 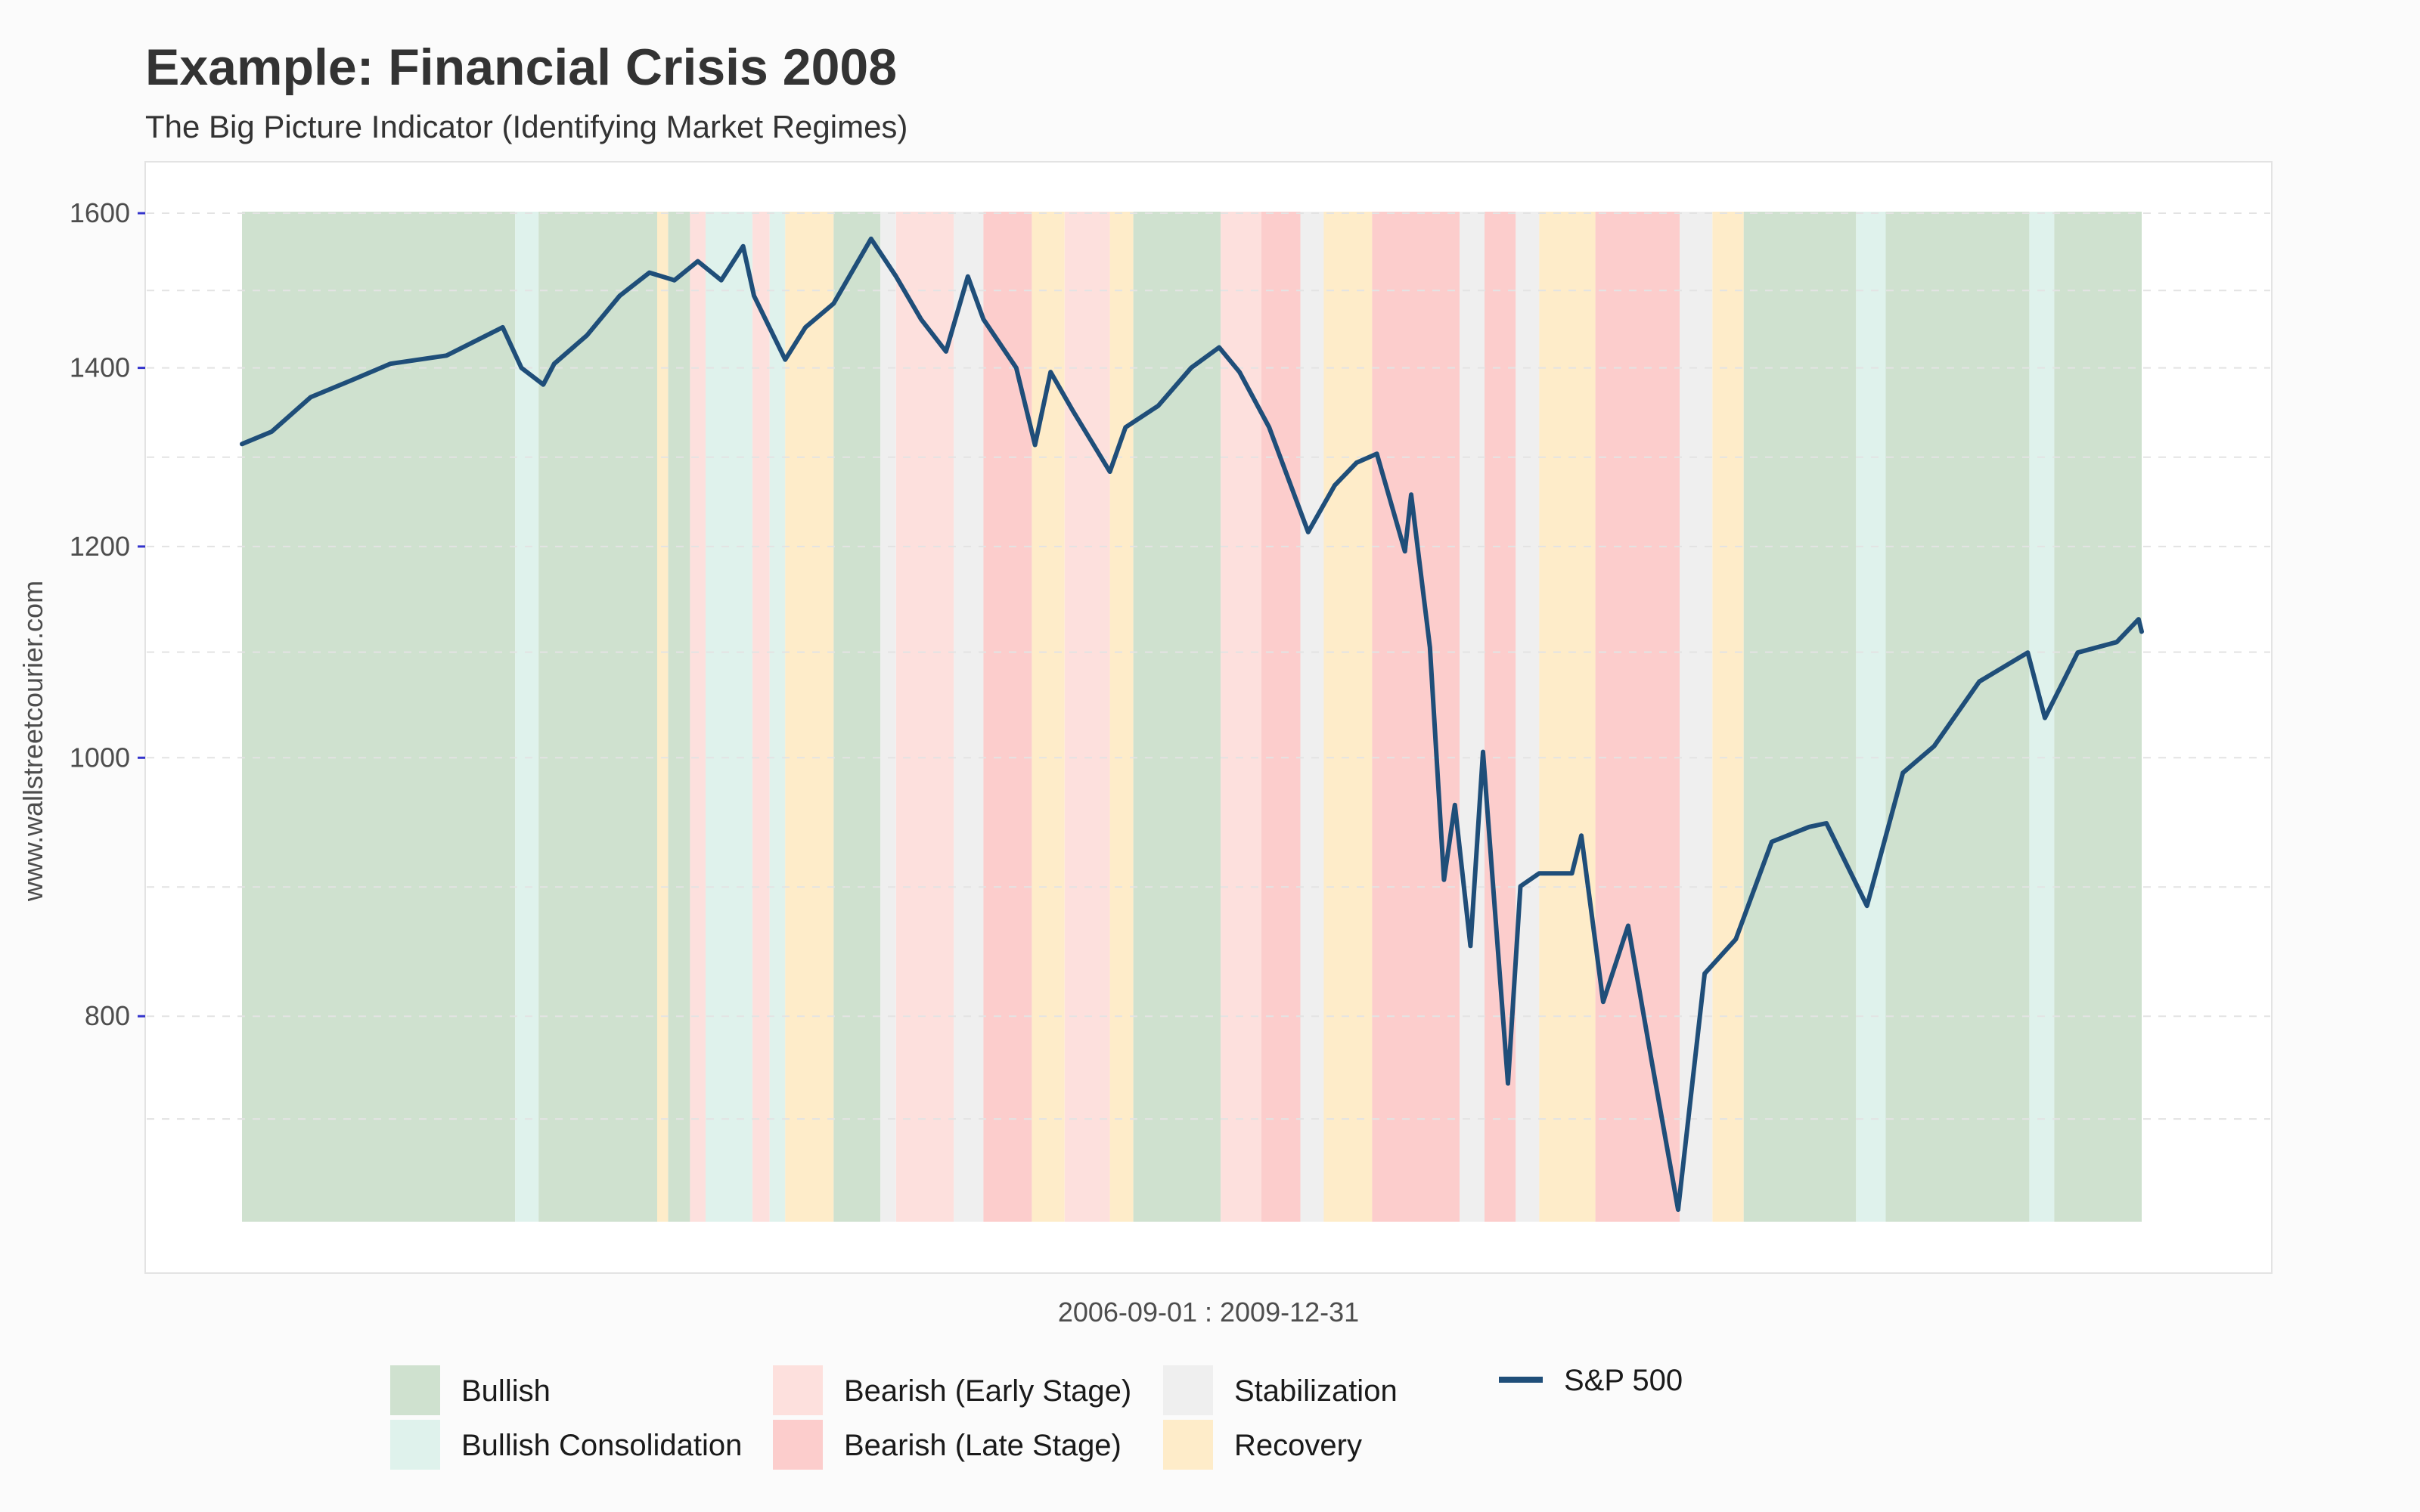 What do you see at coordinates (100, 757) in the screenshot?
I see `y-tick-label: 1000` at bounding box center [100, 757].